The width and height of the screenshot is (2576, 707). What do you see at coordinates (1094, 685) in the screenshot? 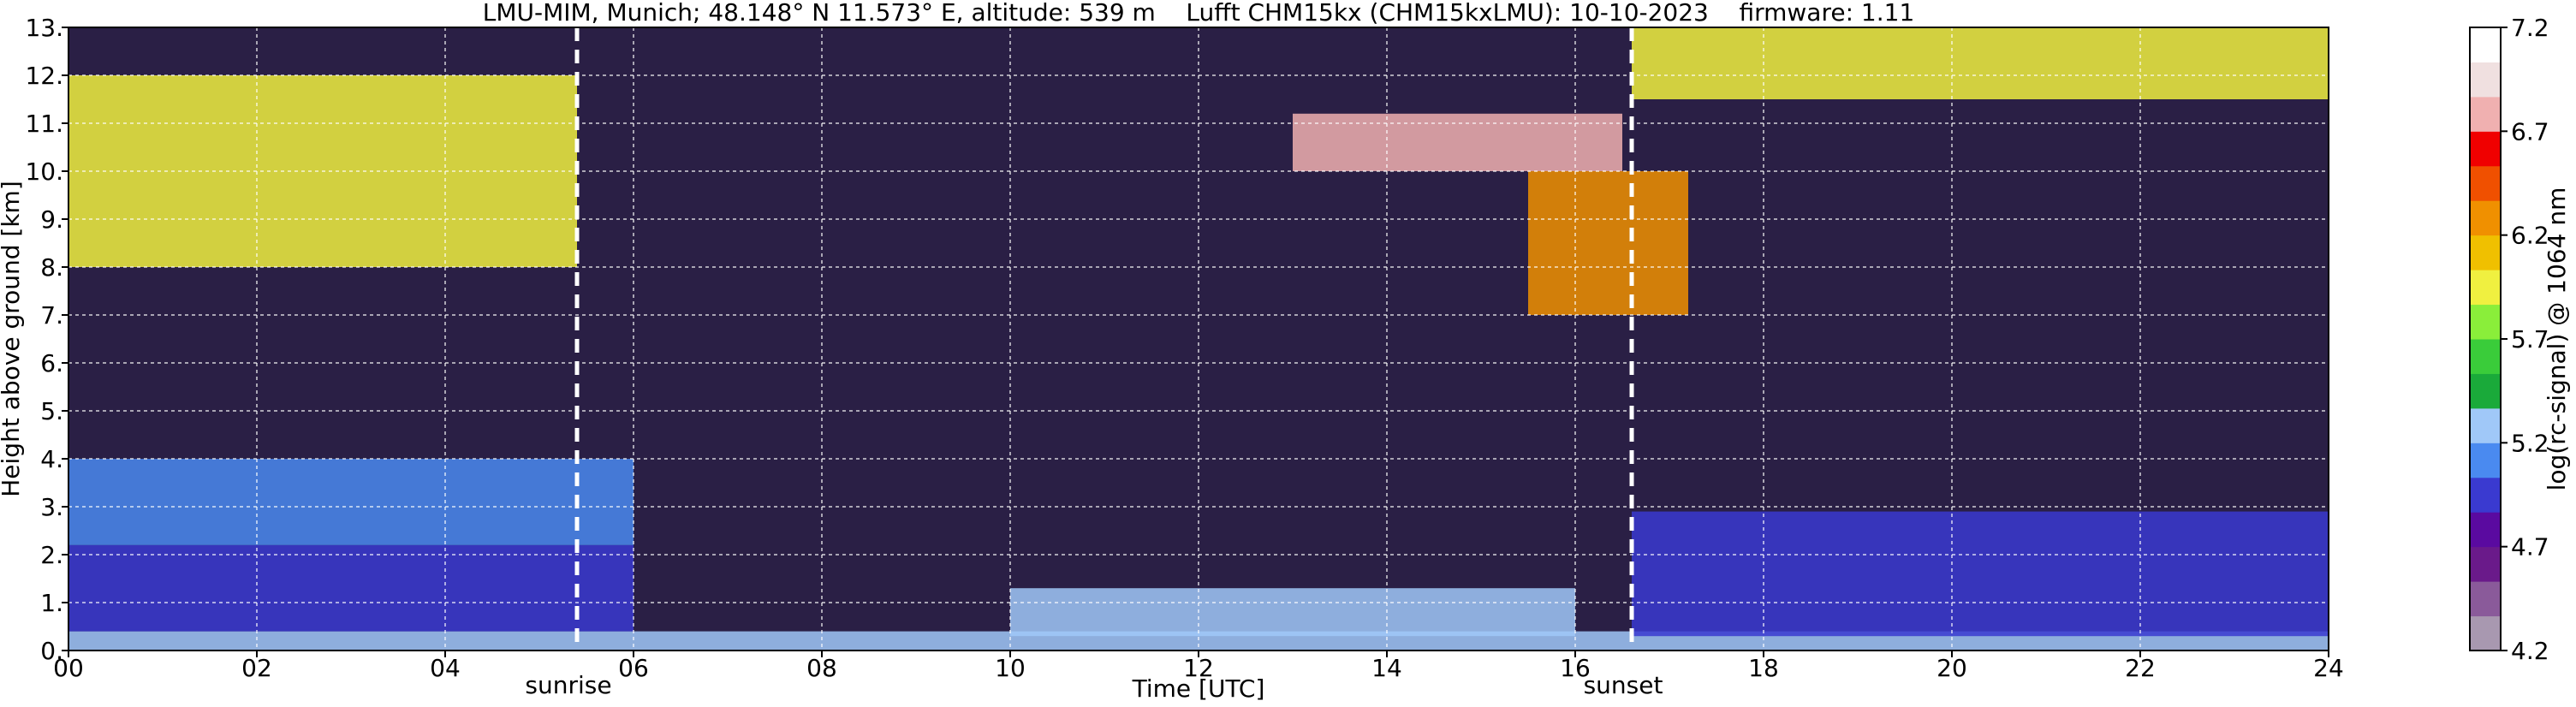
I see `event-labels: sunrise sunset` at bounding box center [1094, 685].